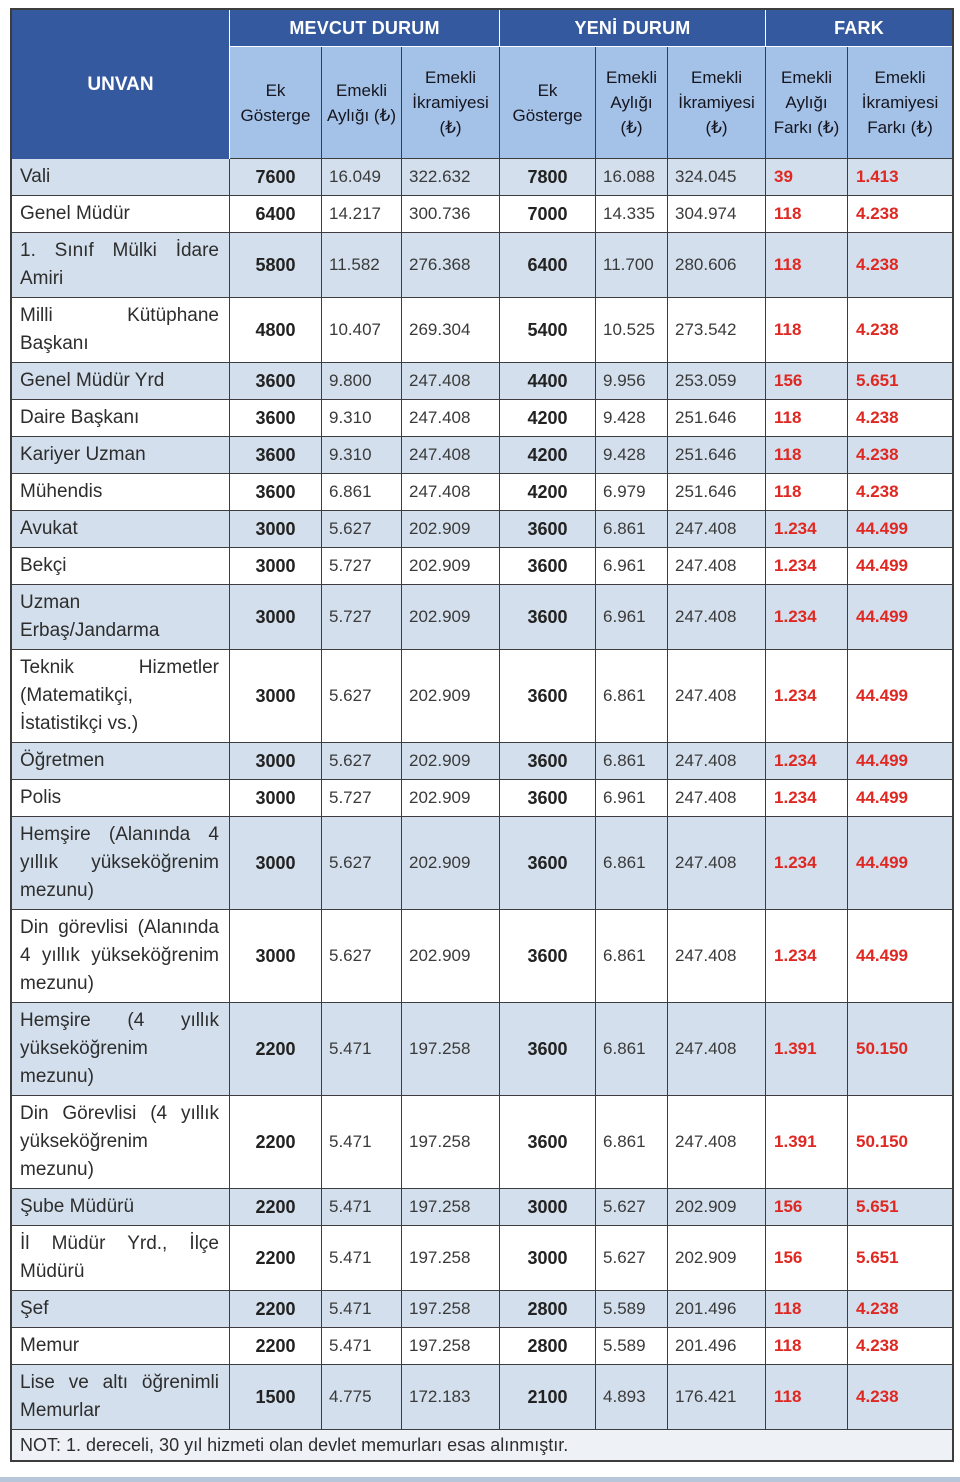 The width and height of the screenshot is (960, 1482). I want to click on group-header-row: UNVAN MEVCUT DURUM YENİ DURUM FARK, so click(482, 84).